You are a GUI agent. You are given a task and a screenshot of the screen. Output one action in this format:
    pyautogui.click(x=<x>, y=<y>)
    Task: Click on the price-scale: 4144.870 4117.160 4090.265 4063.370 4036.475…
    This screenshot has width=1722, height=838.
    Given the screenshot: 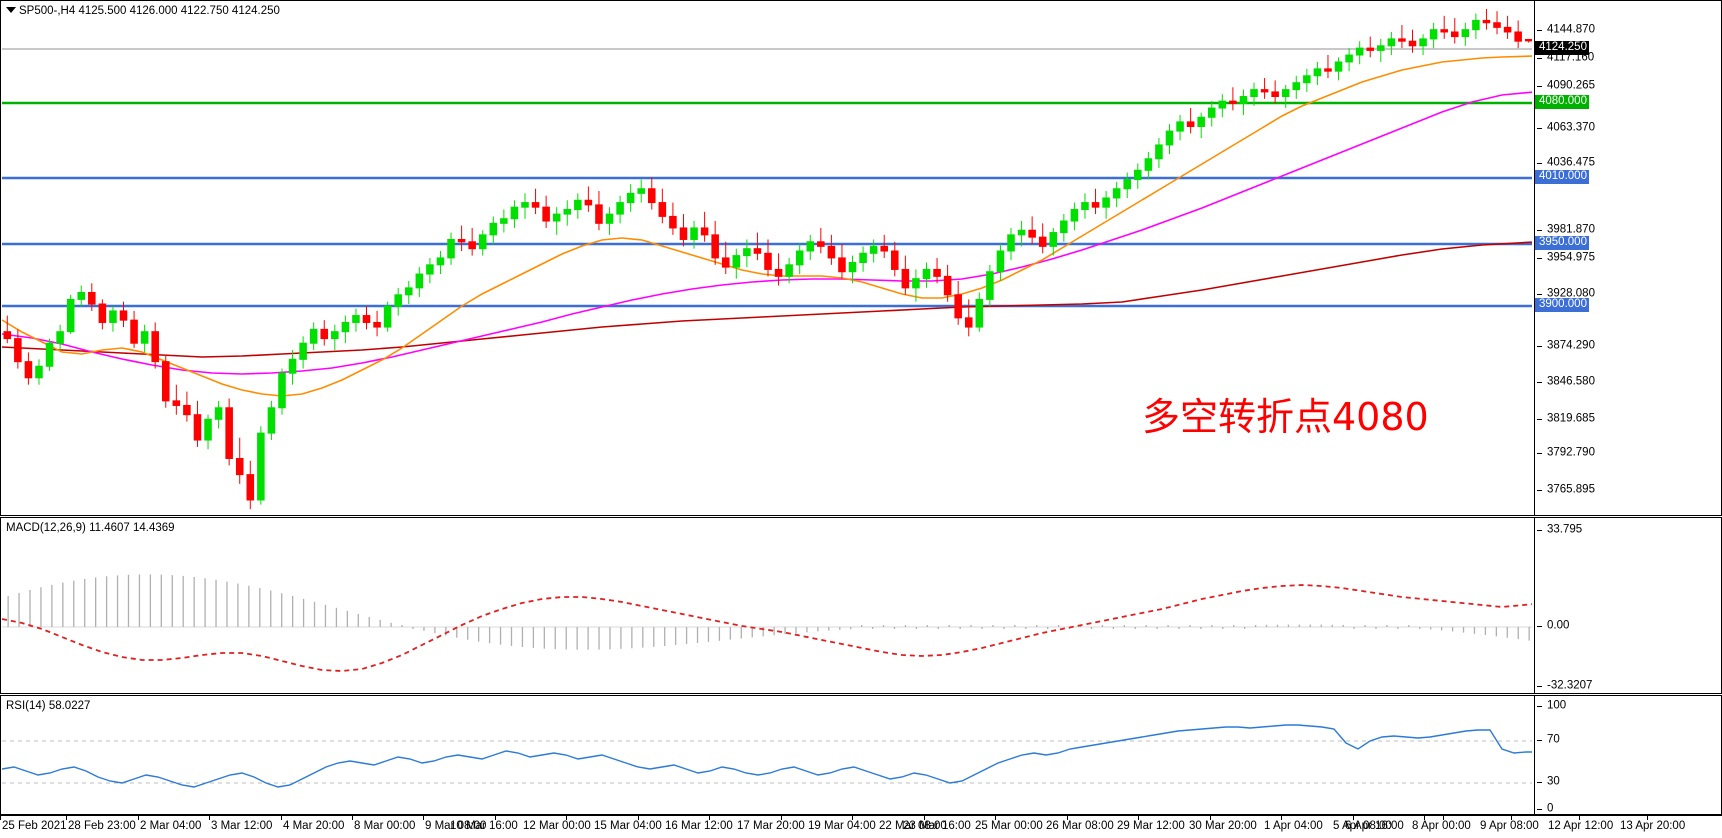 What is the action you would take?
    pyautogui.click(x=1628, y=258)
    